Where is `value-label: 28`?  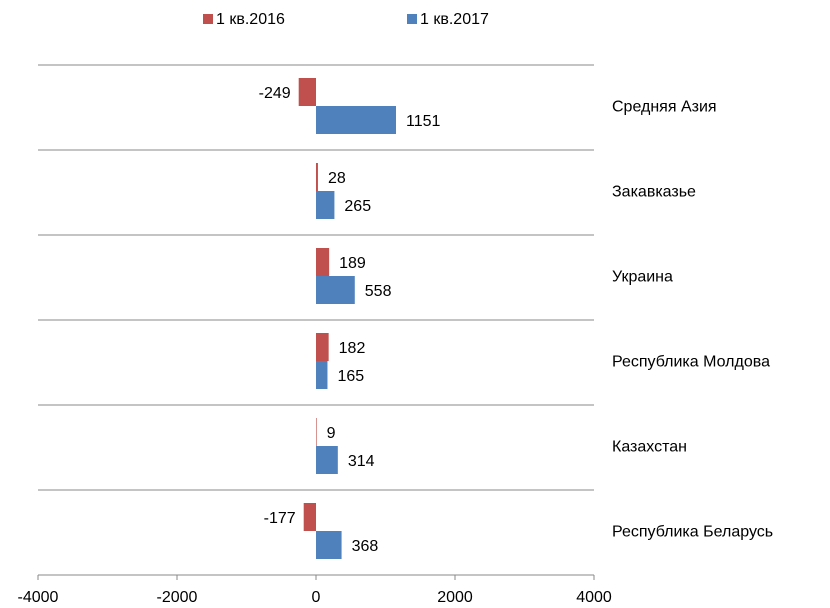
value-label: 28 is located at coordinates (337, 178).